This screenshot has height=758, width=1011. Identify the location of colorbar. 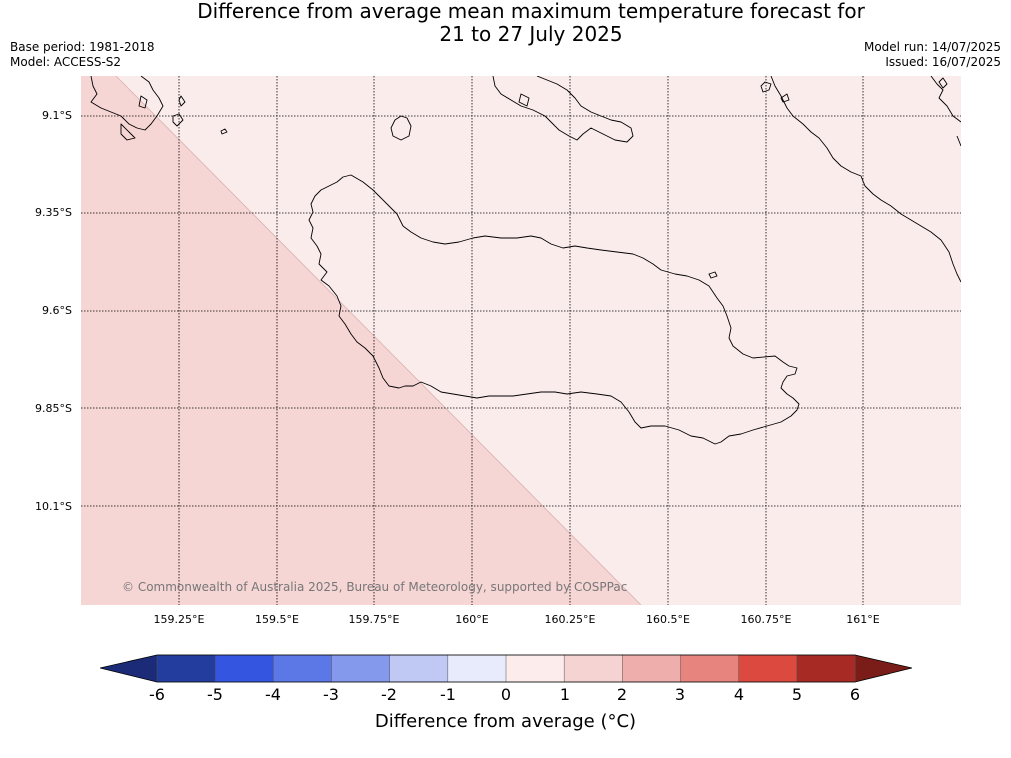
(506, 668).